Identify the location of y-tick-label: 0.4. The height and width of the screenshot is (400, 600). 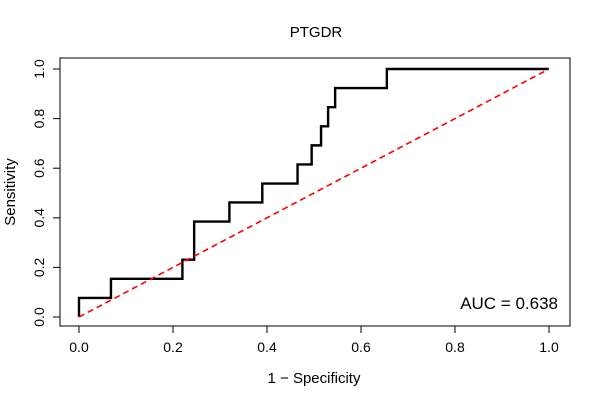
(39, 218).